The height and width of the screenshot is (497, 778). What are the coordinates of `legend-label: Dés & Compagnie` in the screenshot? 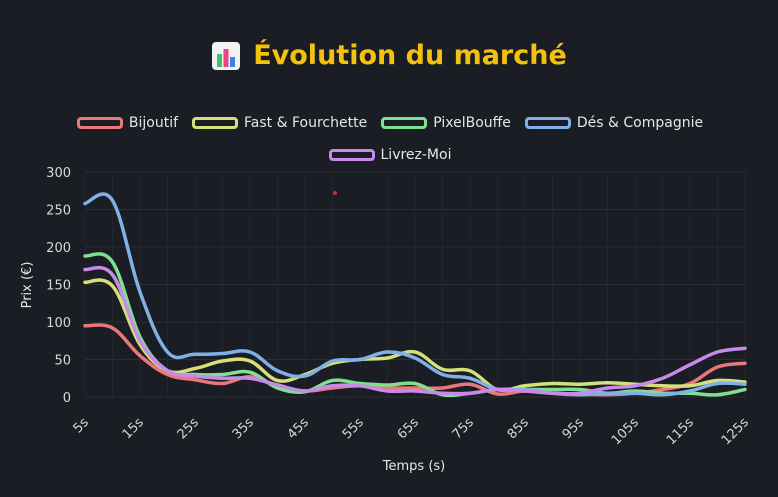 It's located at (640, 123).